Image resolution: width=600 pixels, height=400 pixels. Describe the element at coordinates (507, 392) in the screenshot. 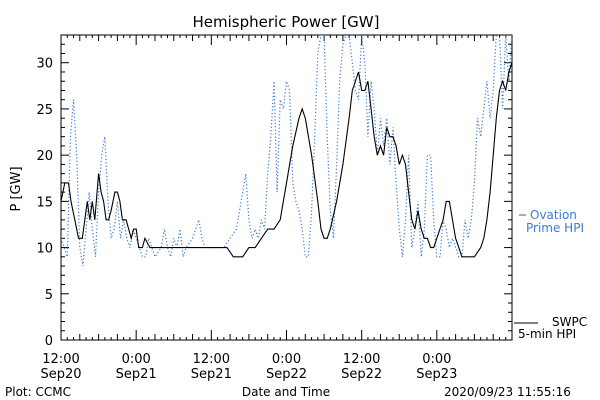

I see `footer-timestamp: 2020/09/23 11:55:16` at that location.